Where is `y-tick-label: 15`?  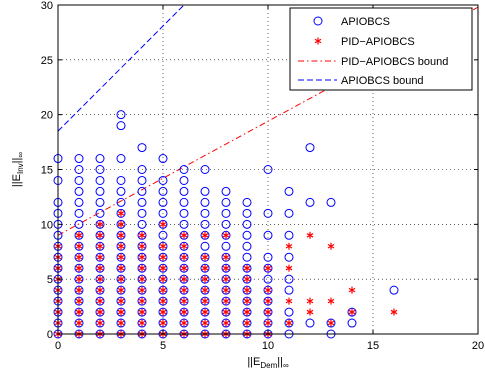
y-tick-label: 15 is located at coordinates (47, 171).